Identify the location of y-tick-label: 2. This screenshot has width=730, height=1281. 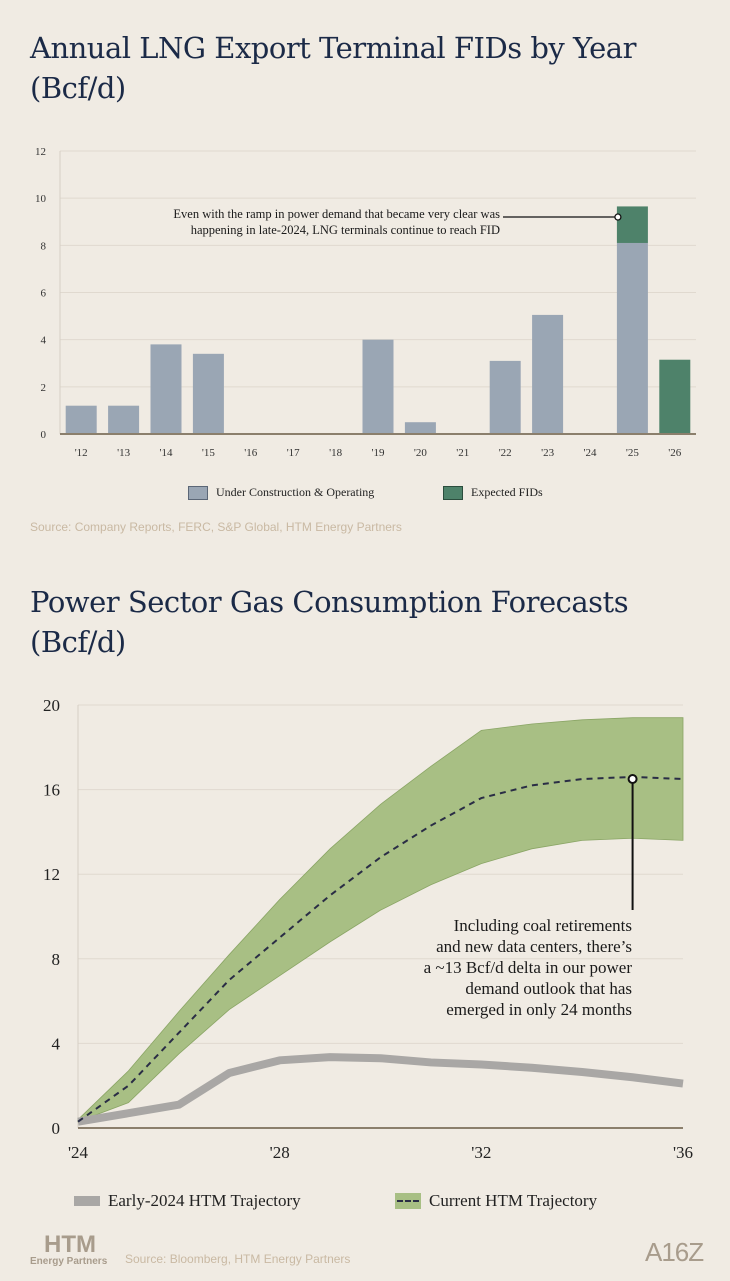
(44, 388).